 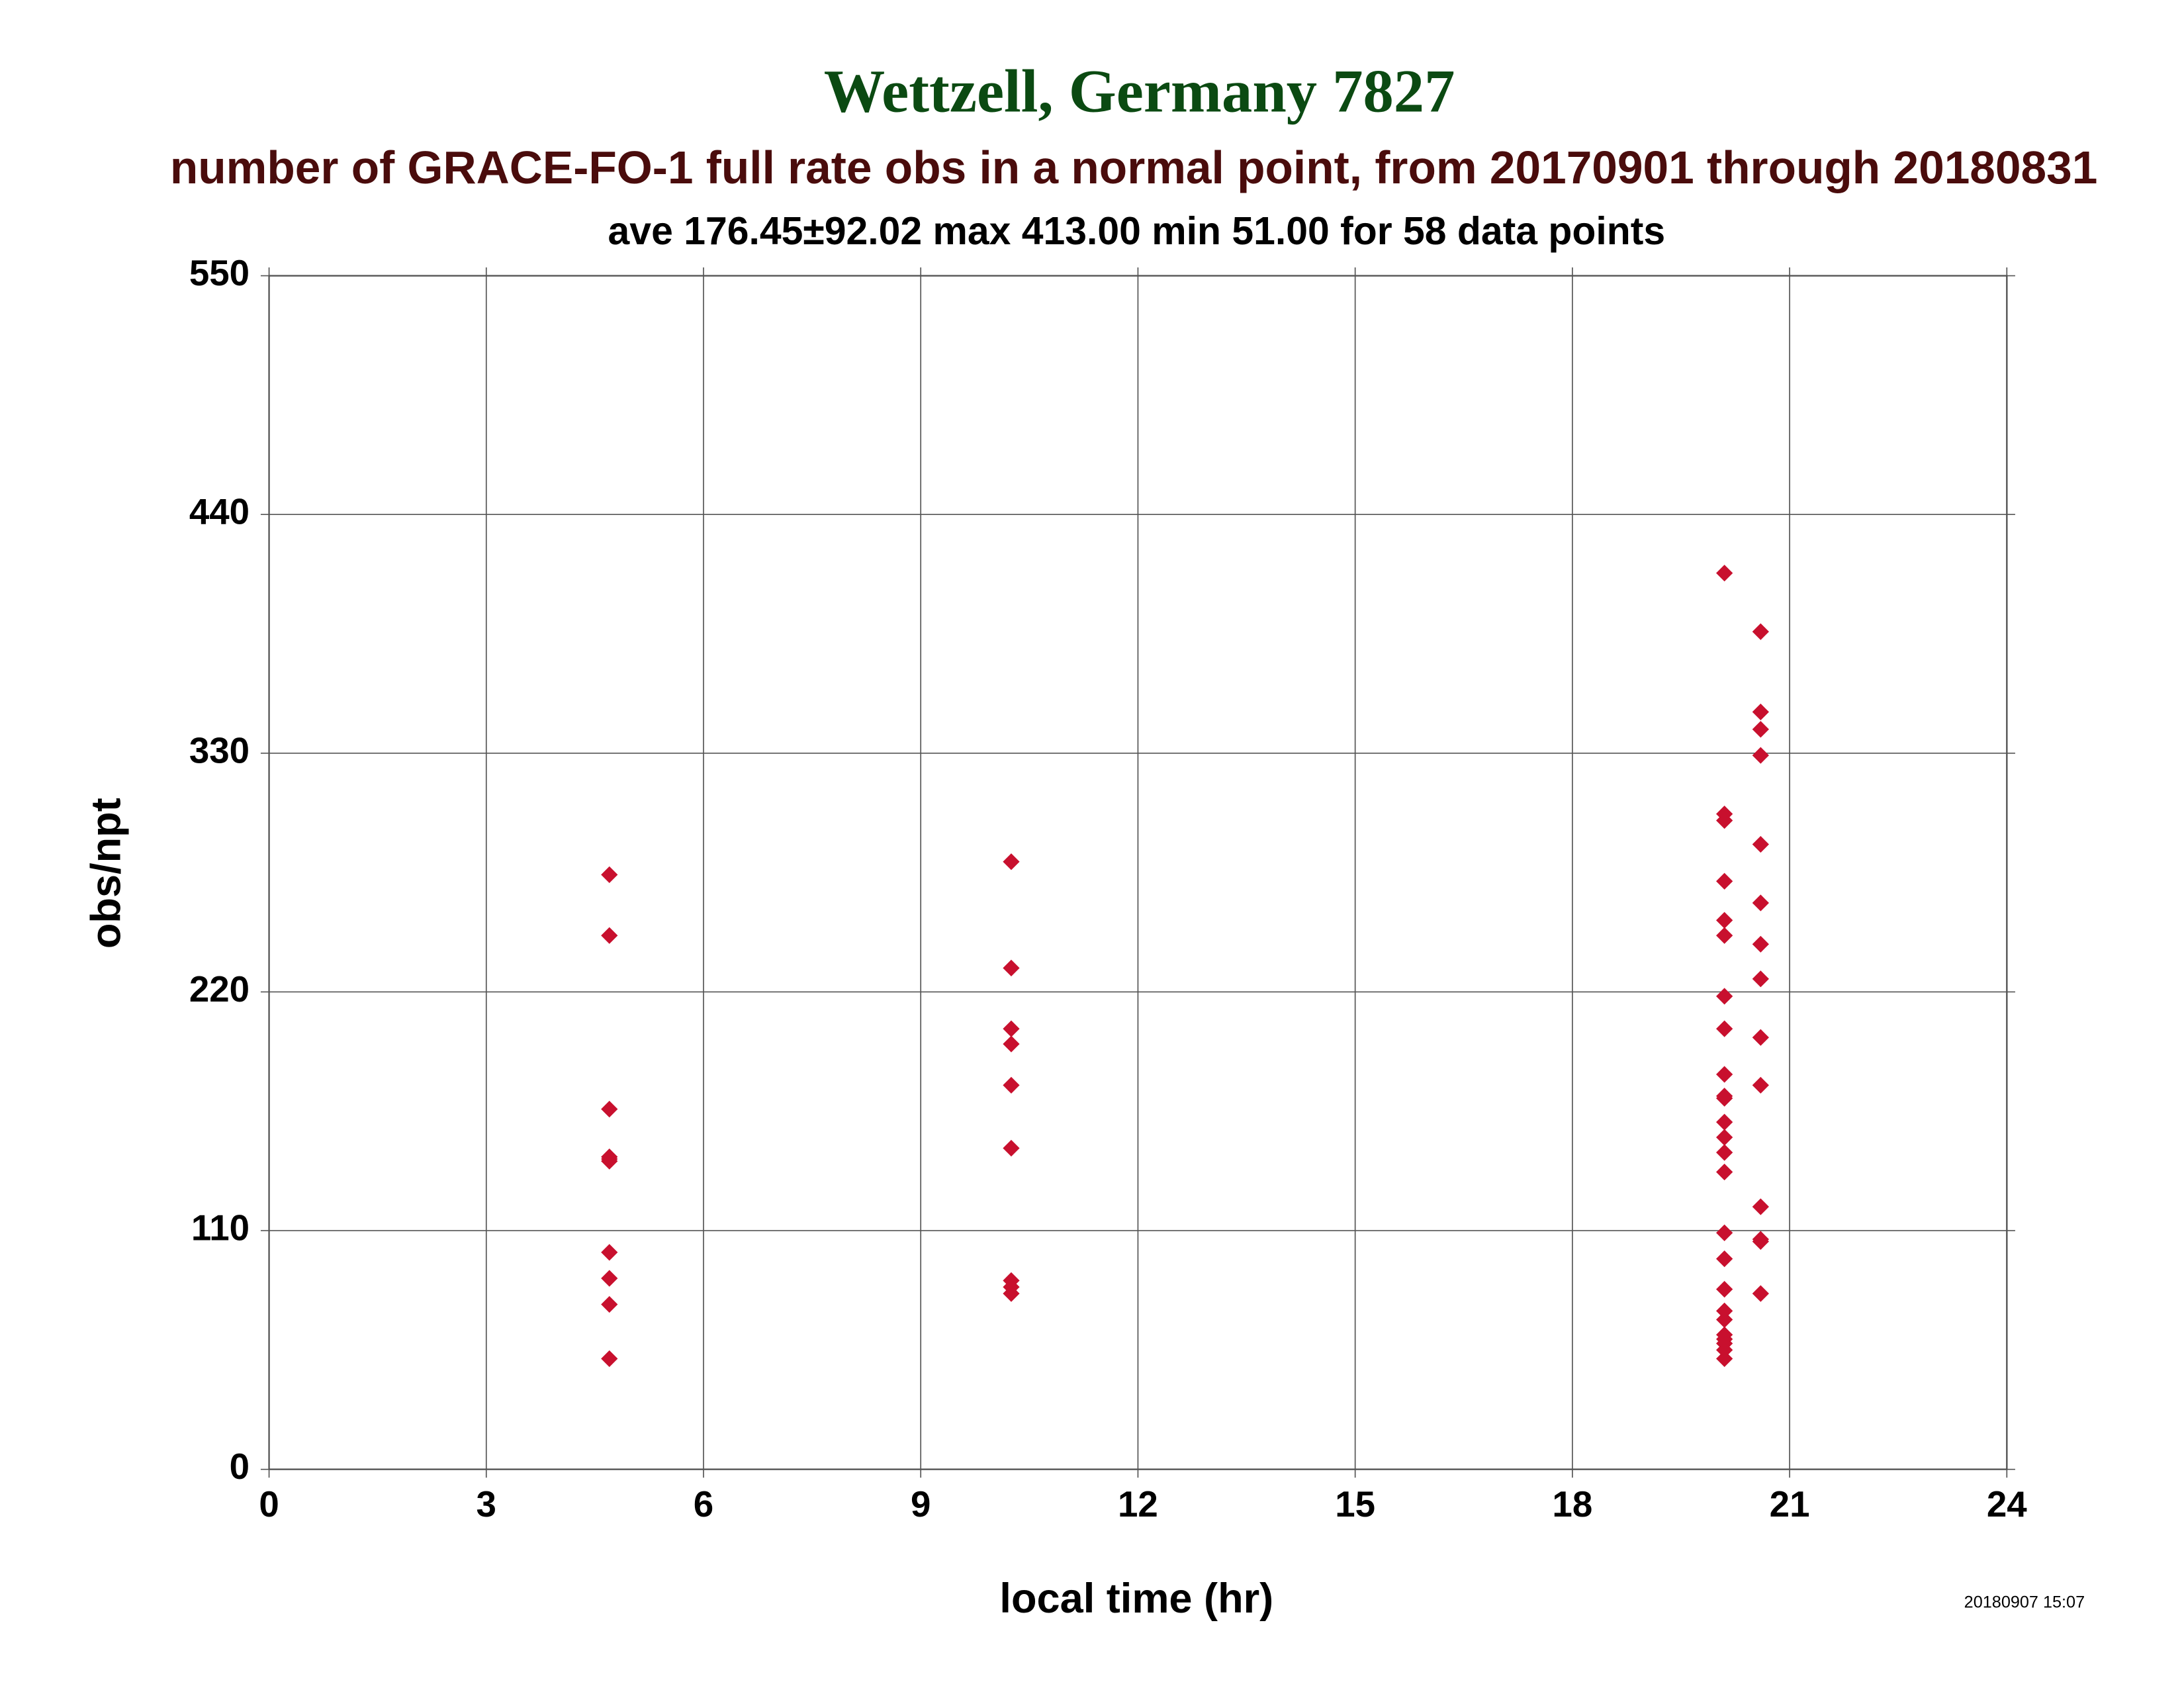 I want to click on x-tick-label: 6, so click(x=704, y=1503).